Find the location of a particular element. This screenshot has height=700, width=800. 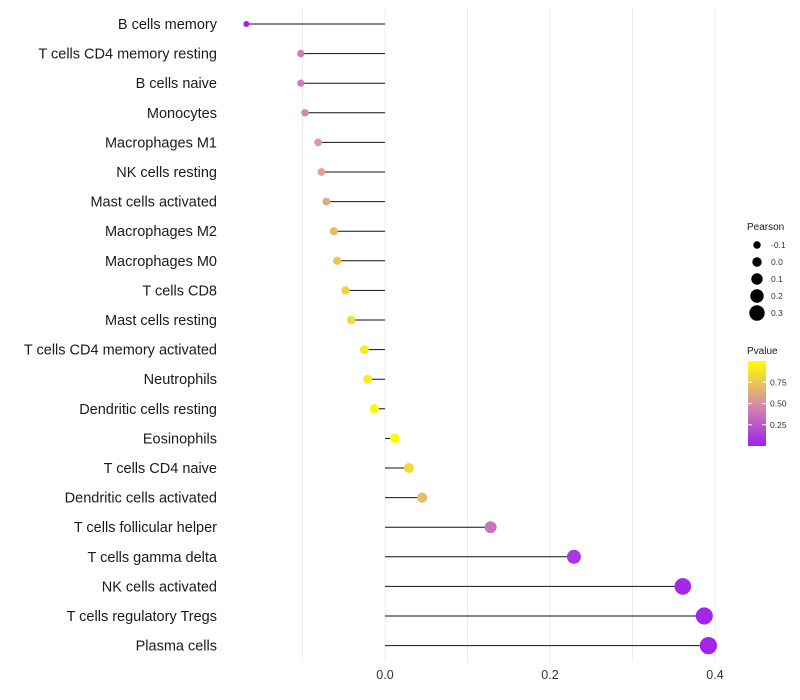

category-label: B cells memory is located at coordinates (168, 25).